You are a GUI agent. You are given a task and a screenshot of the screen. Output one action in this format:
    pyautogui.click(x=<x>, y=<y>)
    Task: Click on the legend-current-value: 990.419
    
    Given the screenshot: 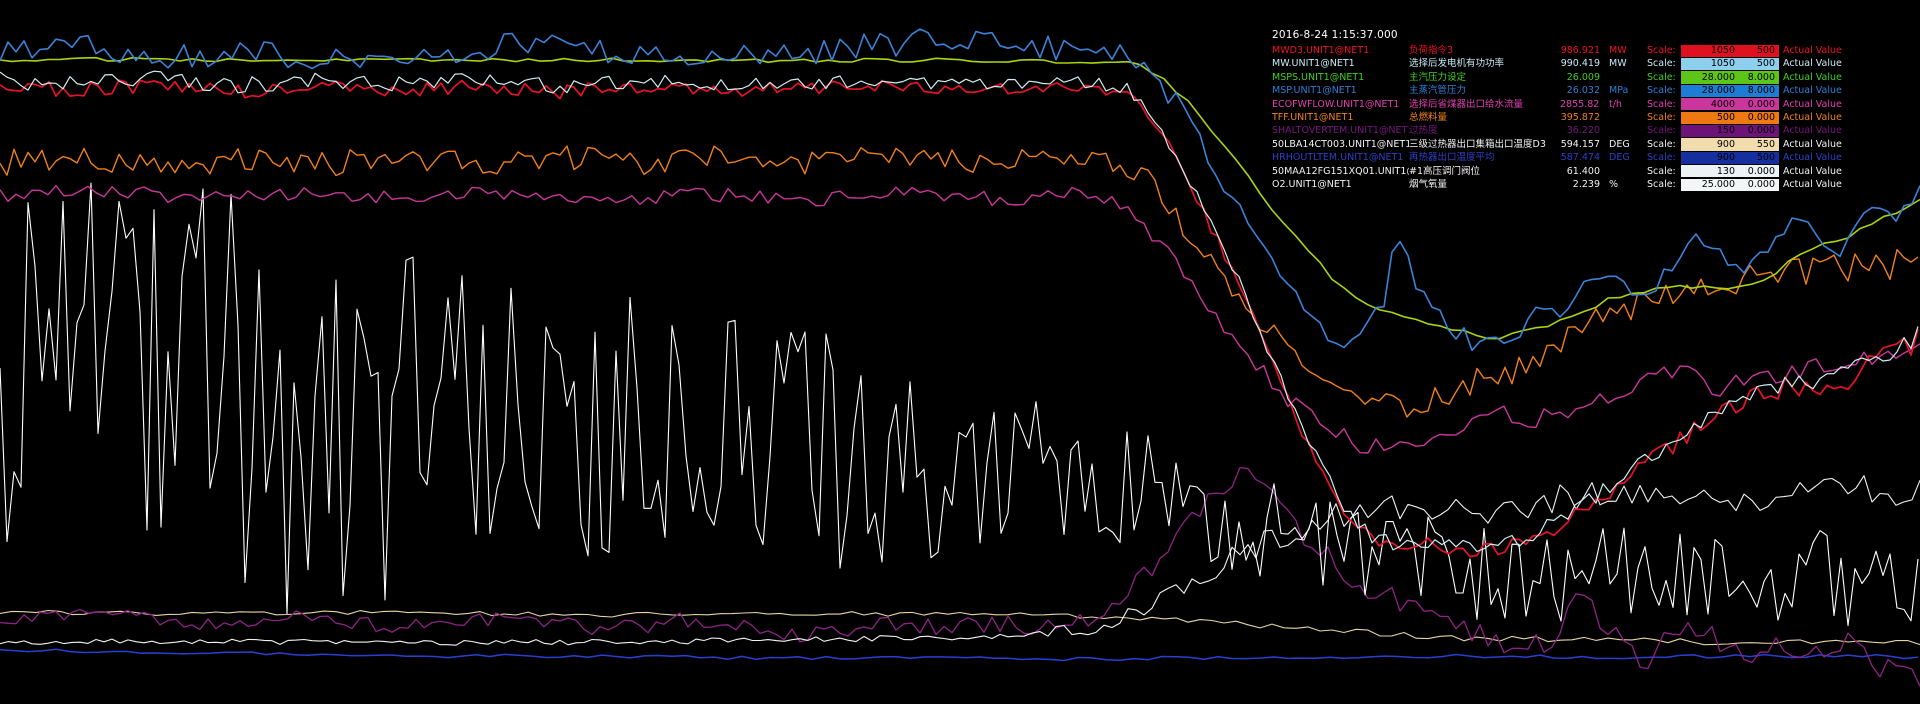 What is the action you would take?
    pyautogui.click(x=1580, y=64)
    